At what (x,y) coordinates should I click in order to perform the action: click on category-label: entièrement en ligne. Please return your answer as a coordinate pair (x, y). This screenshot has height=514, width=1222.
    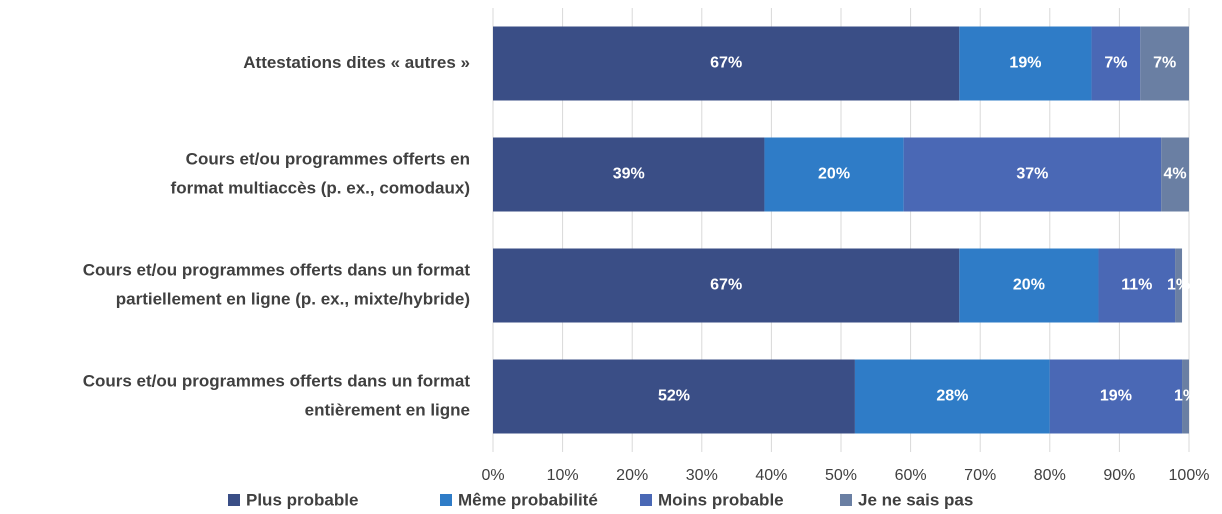
    Looking at the image, I should click on (387, 409).